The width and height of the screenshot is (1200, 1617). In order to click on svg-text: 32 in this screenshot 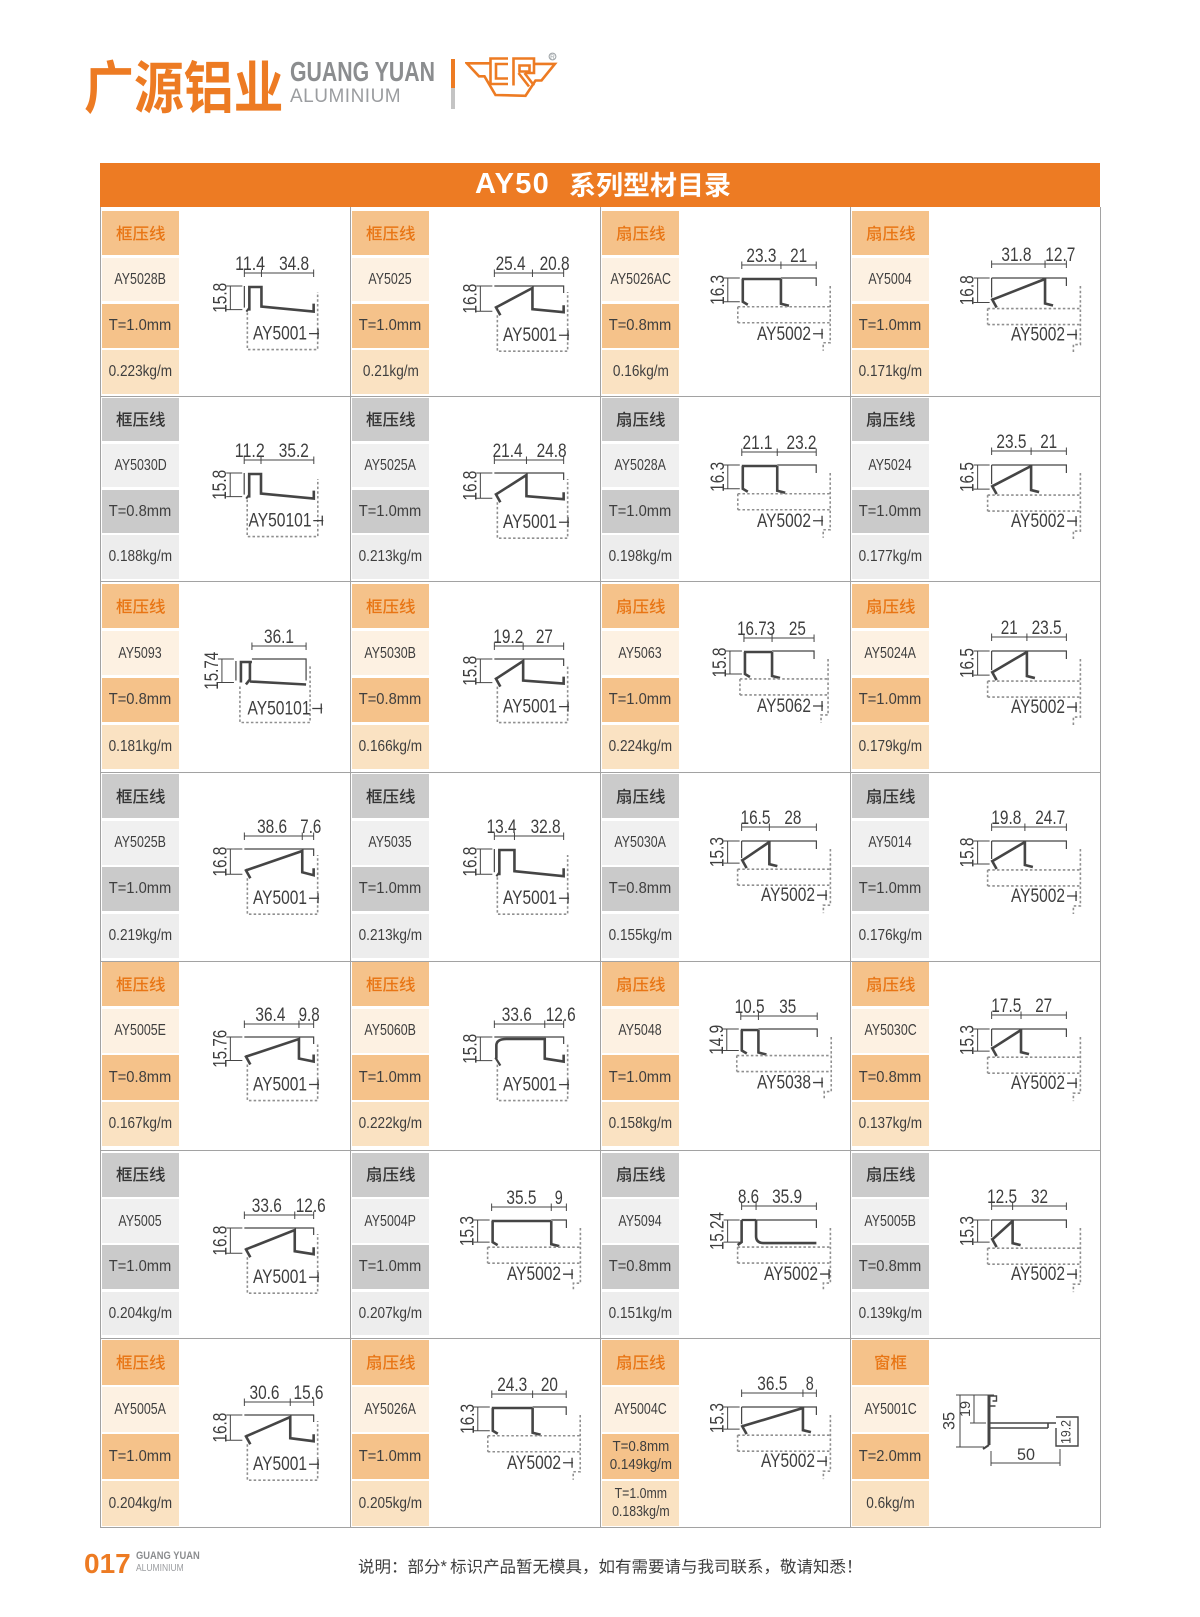, I will do `click(1039, 1197)`.